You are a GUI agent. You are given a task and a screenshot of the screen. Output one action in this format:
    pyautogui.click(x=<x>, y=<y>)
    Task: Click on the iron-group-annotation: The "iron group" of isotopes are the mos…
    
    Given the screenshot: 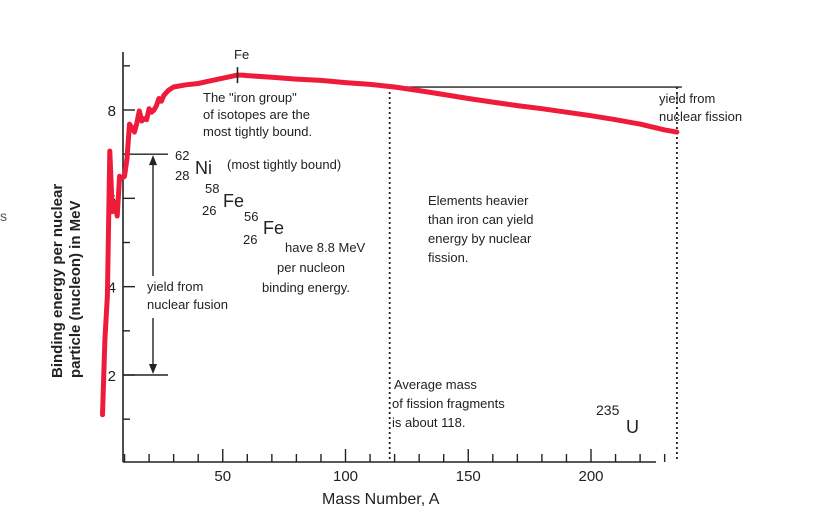 What is the action you would take?
    pyautogui.click(x=257, y=114)
    